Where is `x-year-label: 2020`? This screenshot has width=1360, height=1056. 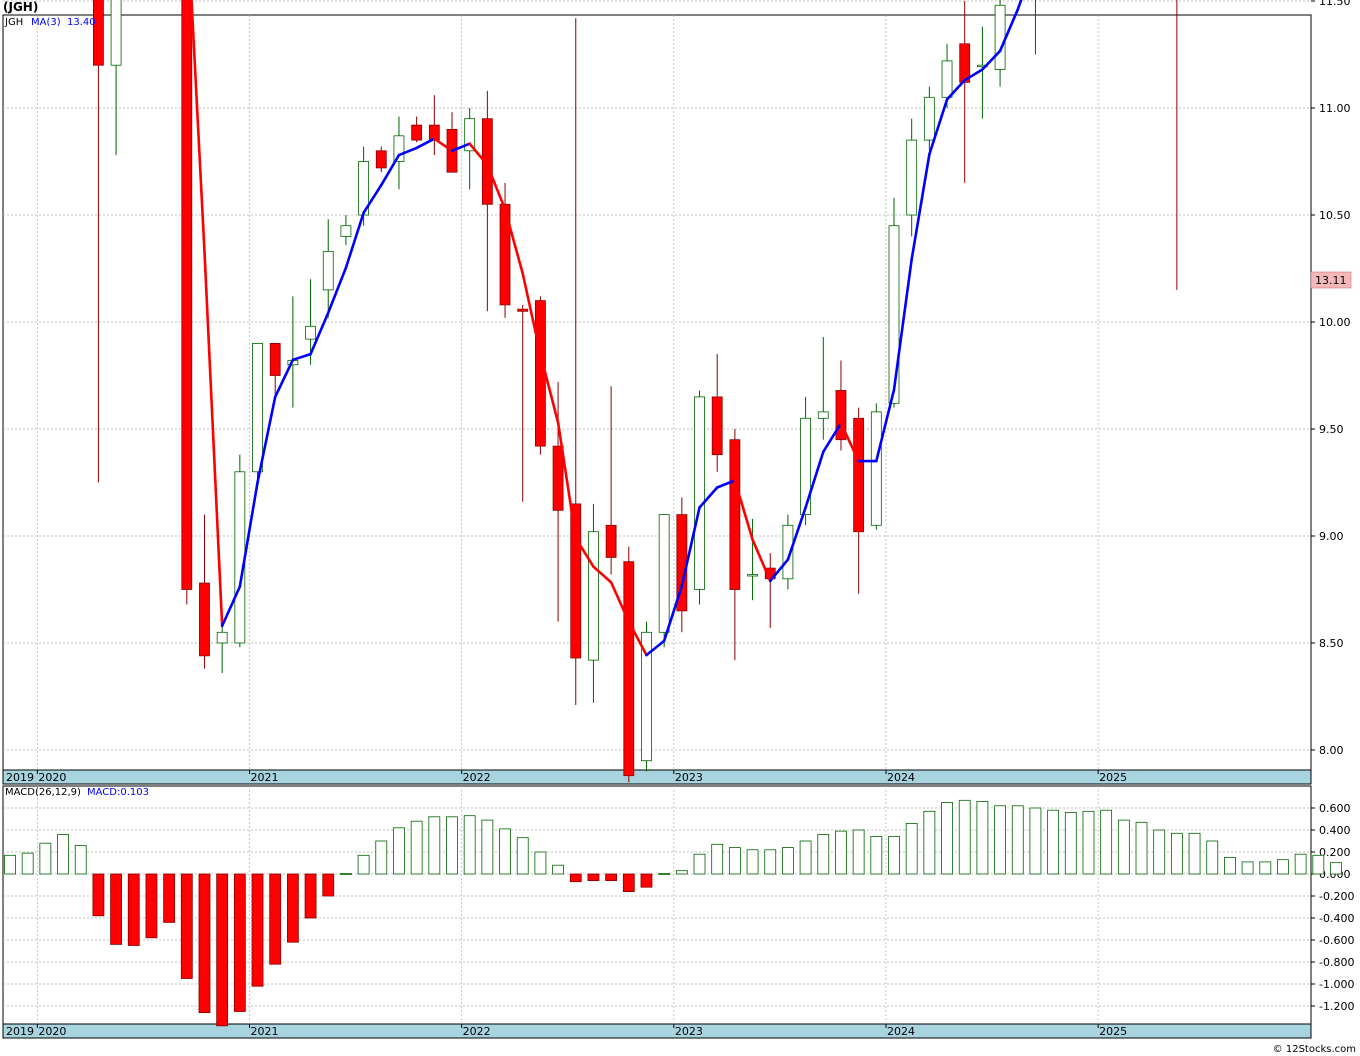
x-year-label: 2020 is located at coordinates (52, 1031).